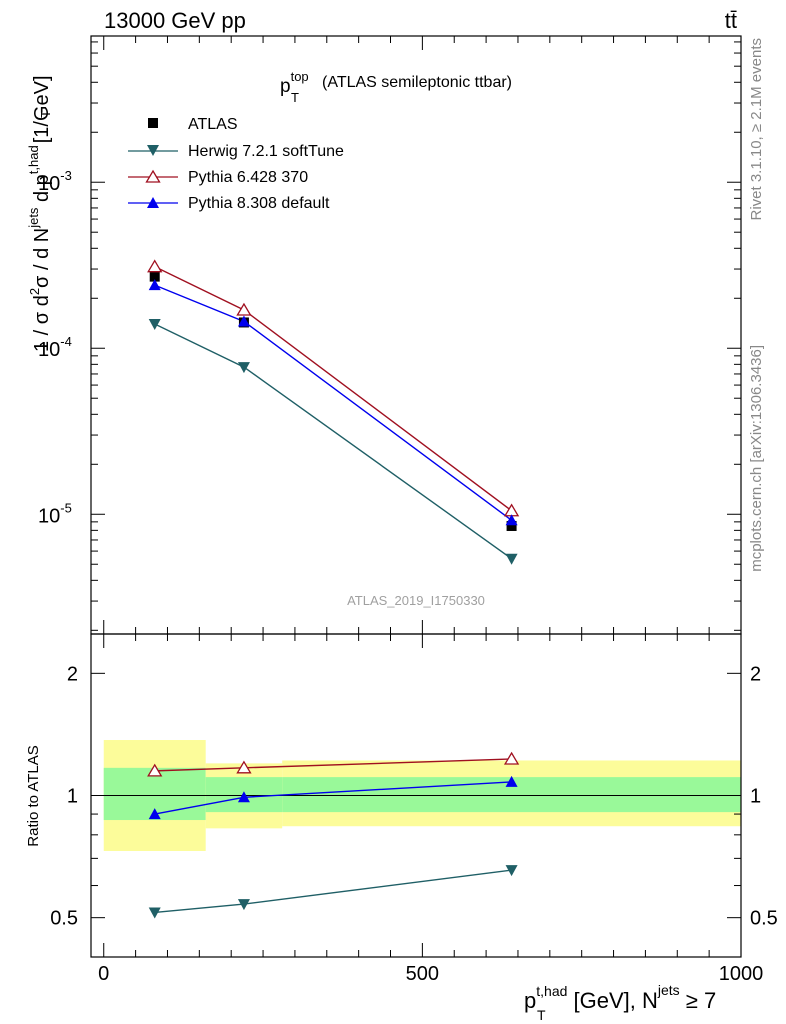  What do you see at coordinates (530, 1000) in the screenshot?
I see `xlabel-p: p` at bounding box center [530, 1000].